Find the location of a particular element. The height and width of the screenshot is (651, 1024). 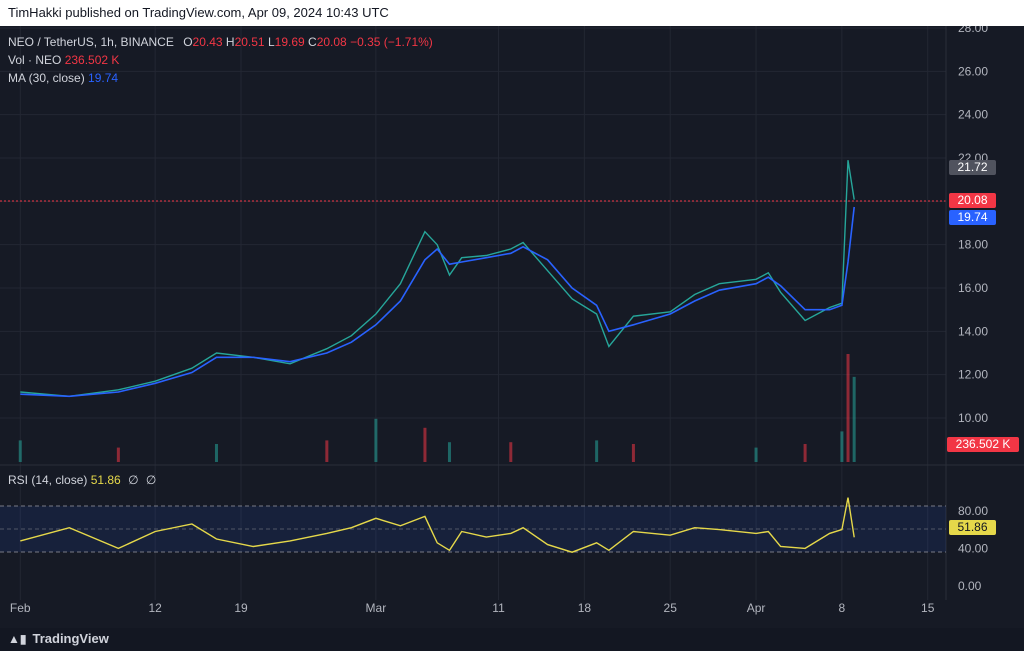

time-tick-label: 8 is located at coordinates (842, 608).